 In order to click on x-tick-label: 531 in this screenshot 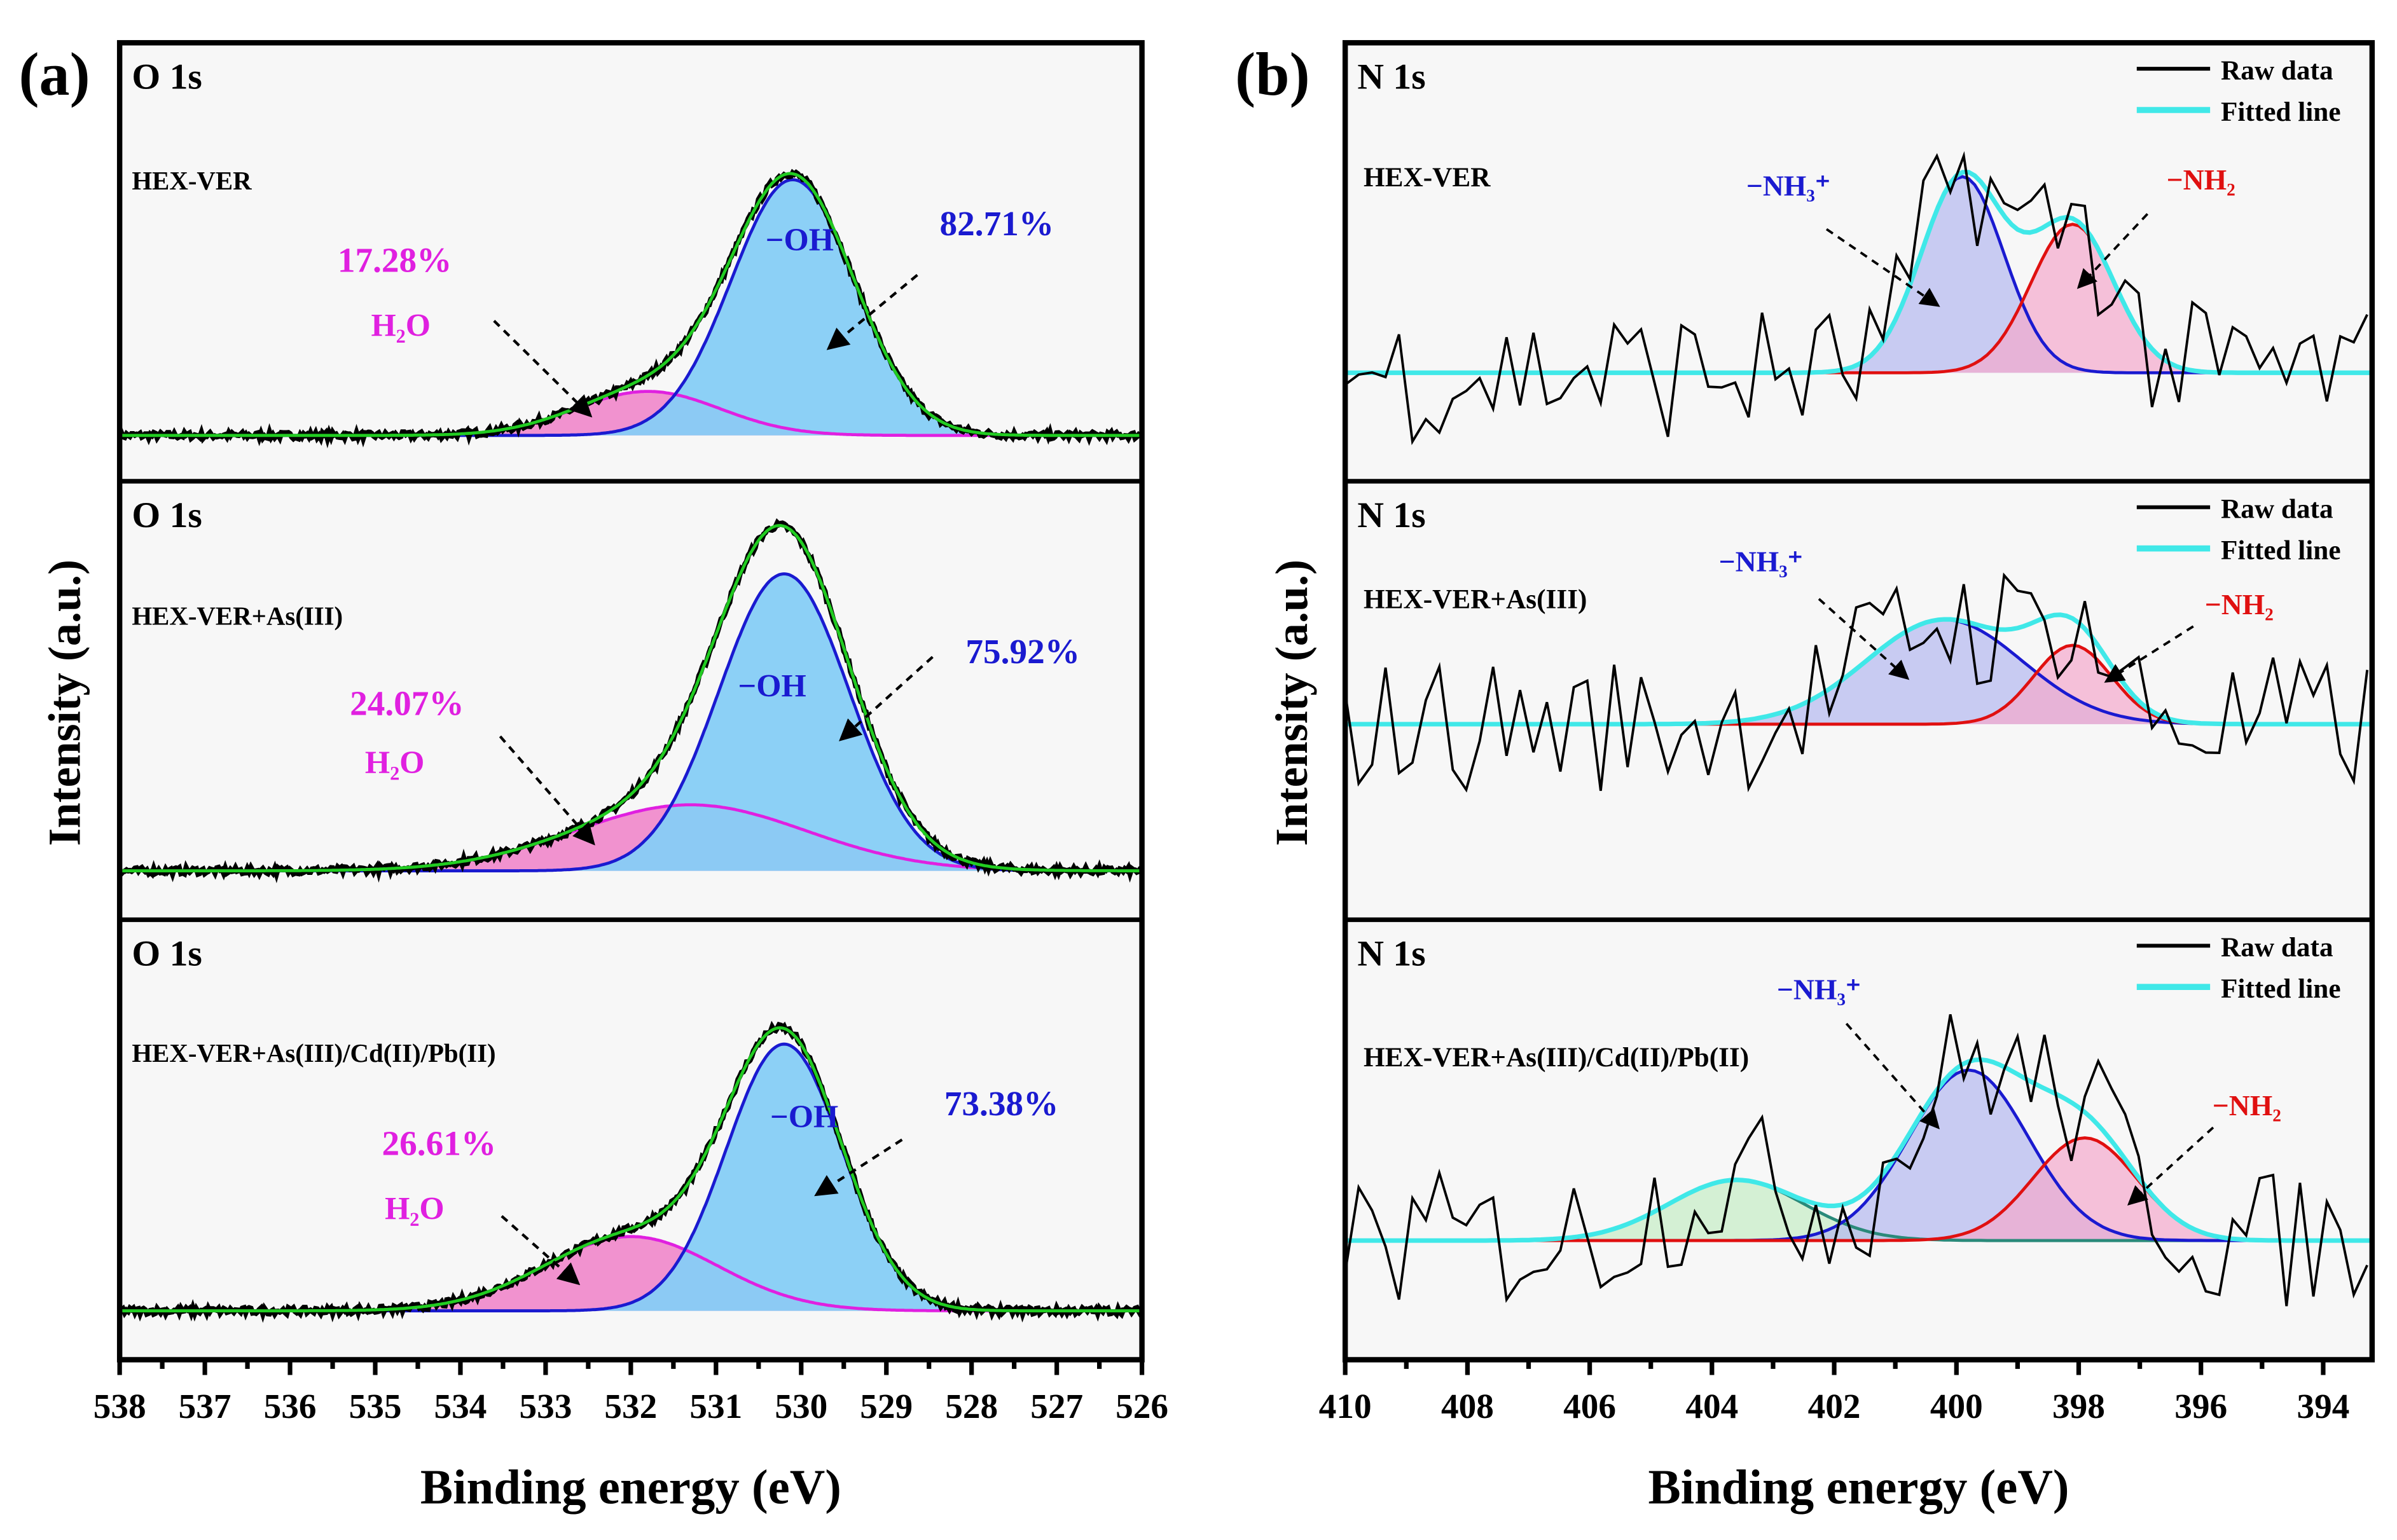, I will do `click(716, 1407)`.